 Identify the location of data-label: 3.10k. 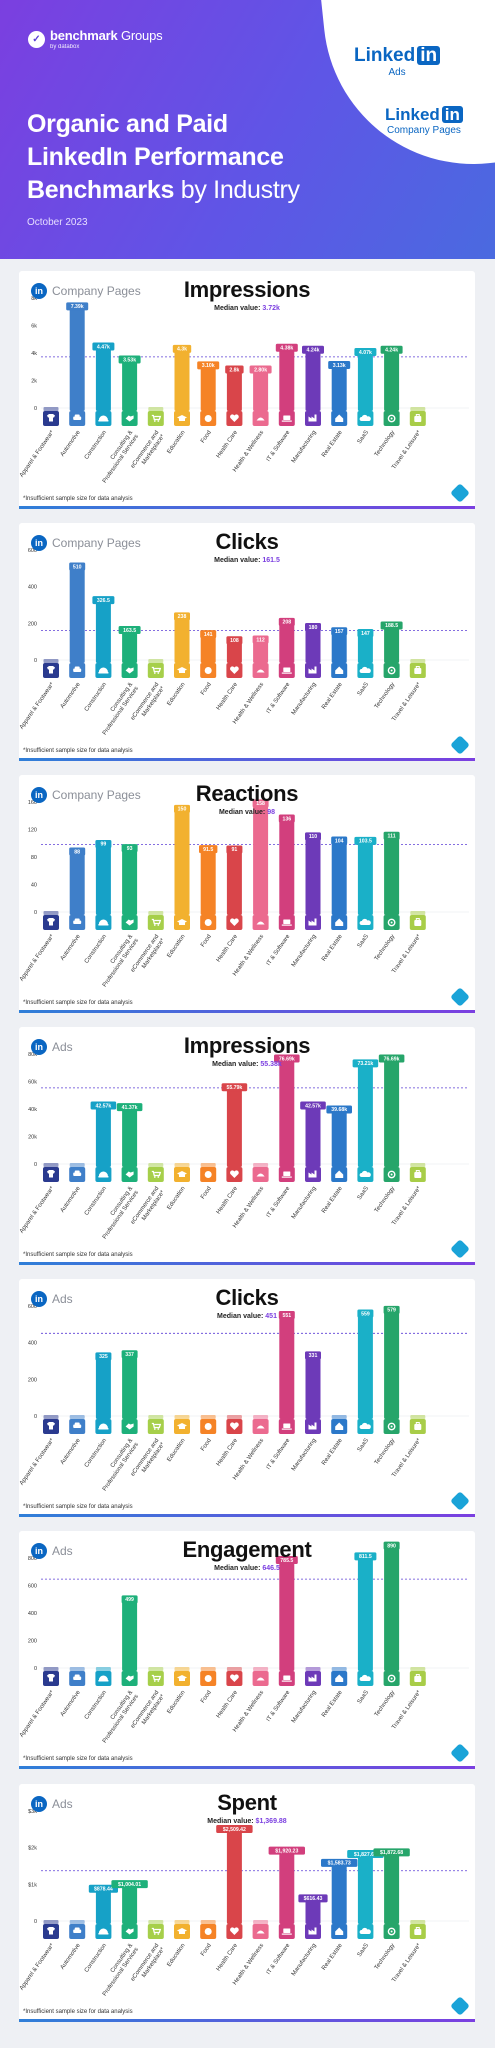
(208, 366).